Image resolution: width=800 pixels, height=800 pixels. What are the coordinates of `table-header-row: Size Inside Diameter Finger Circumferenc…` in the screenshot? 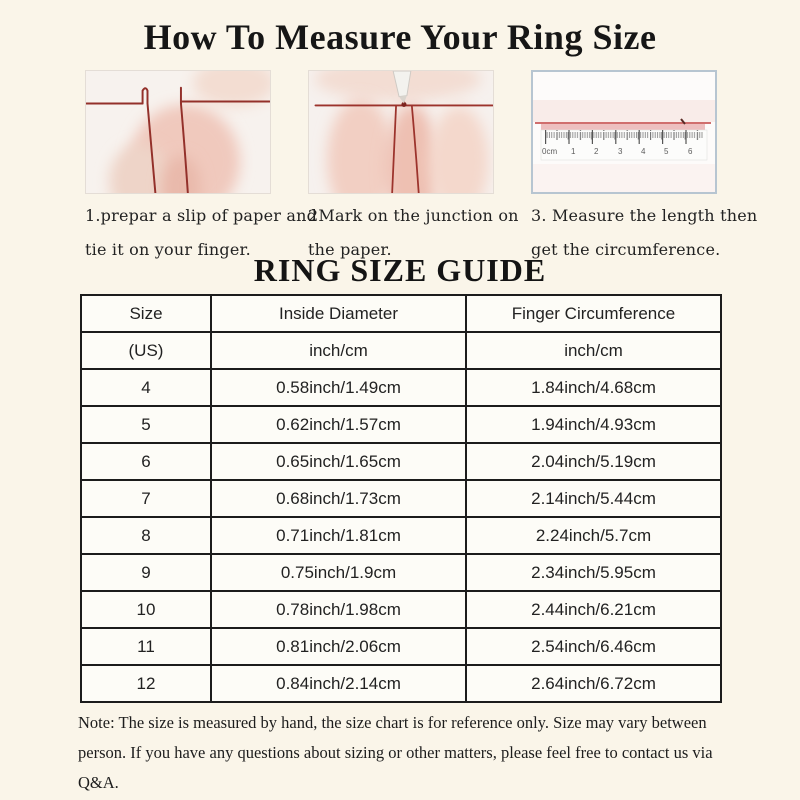 It's located at (401, 313).